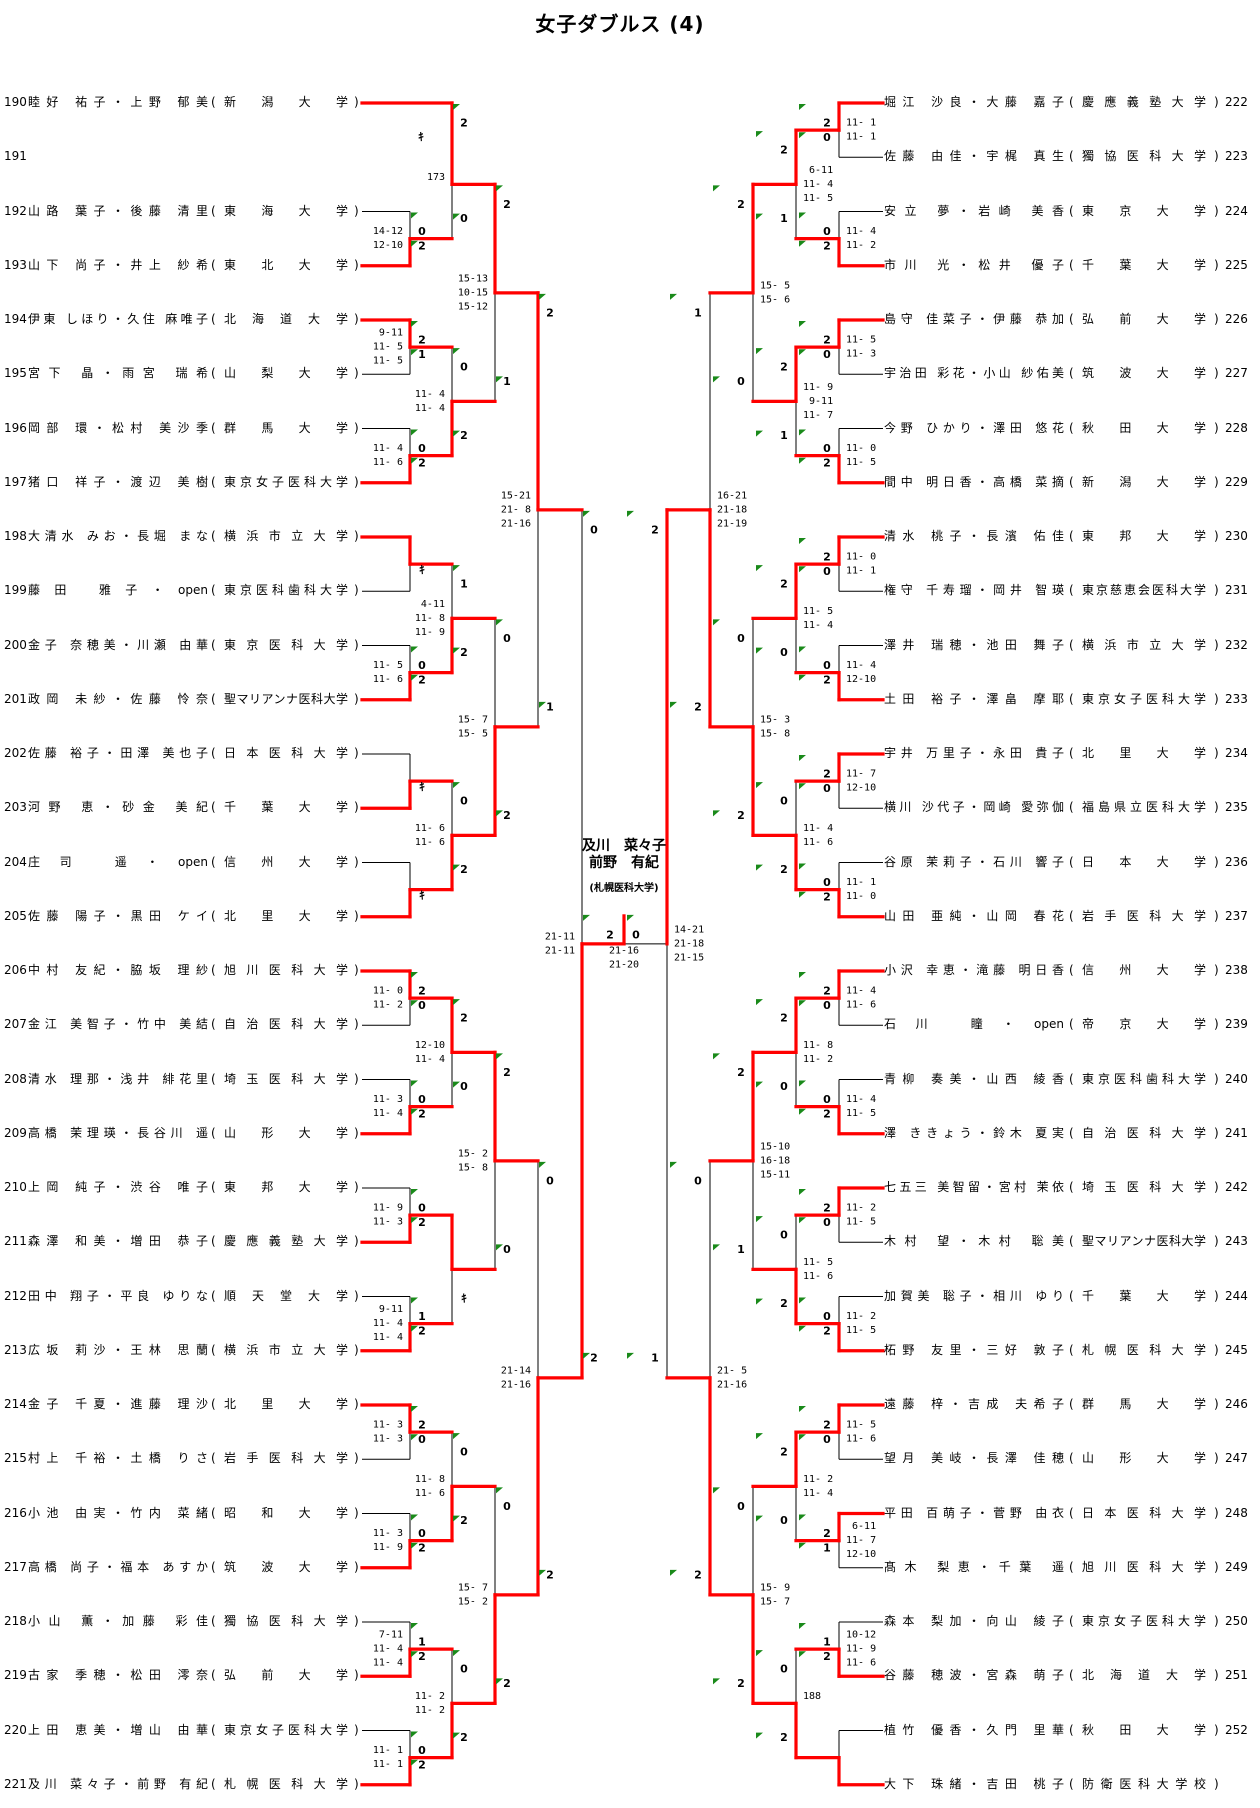  Describe the element at coordinates (430, 604) in the screenshot. I see `game-score: 4-11` at that location.